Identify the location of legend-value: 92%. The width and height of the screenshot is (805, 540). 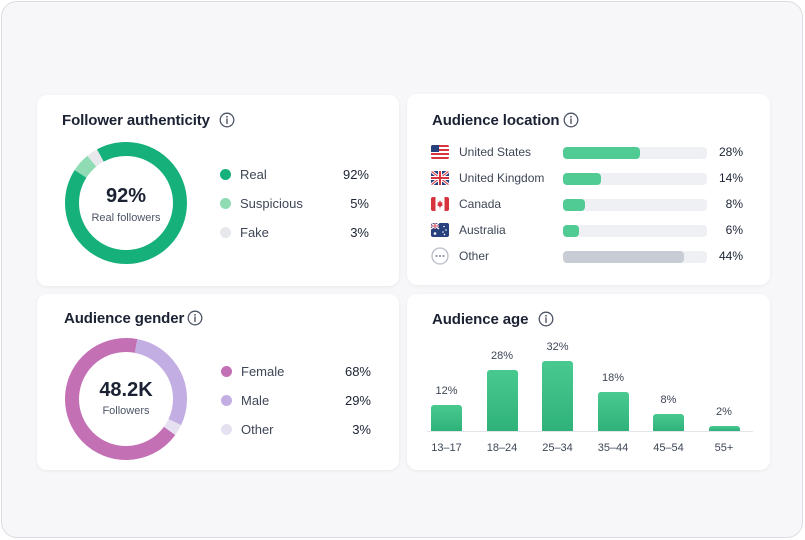
(355, 174).